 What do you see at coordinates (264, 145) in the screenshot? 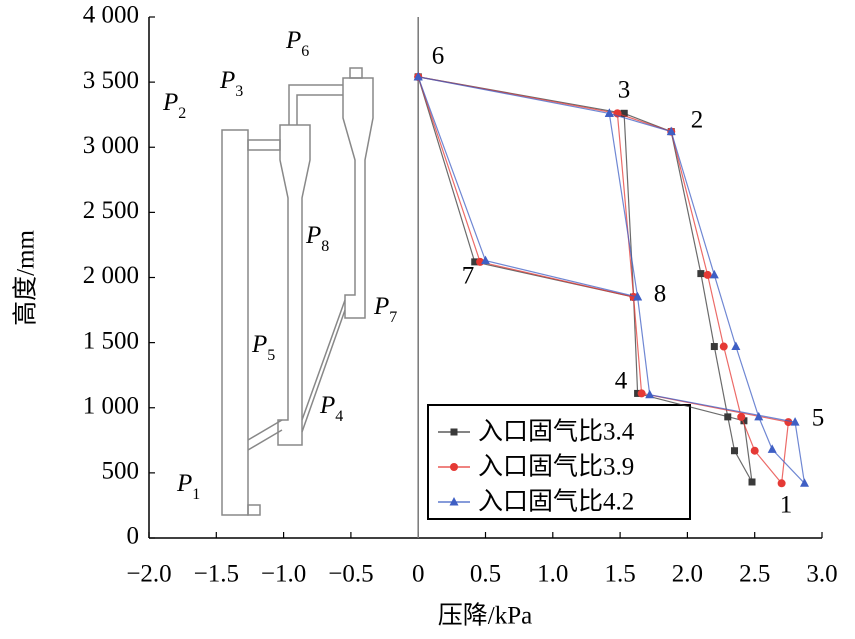
I see `riser-outlet` at bounding box center [264, 145].